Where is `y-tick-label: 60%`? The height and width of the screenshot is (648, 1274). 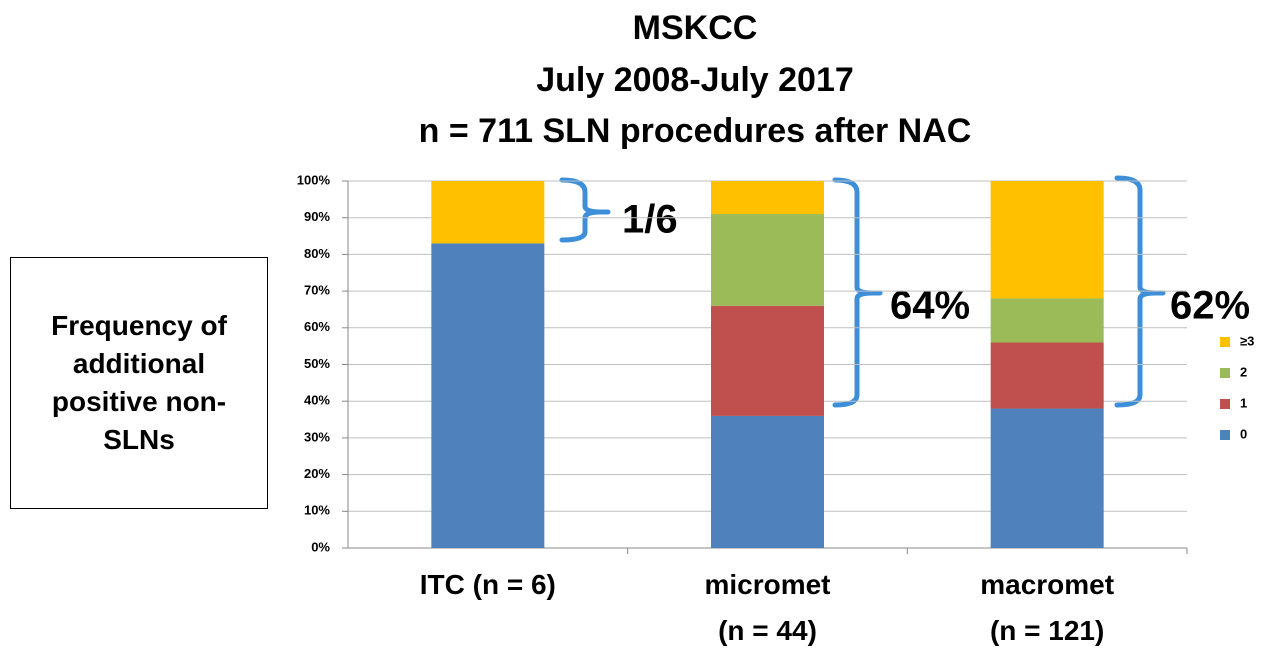 y-tick-label: 60% is located at coordinates (317, 326).